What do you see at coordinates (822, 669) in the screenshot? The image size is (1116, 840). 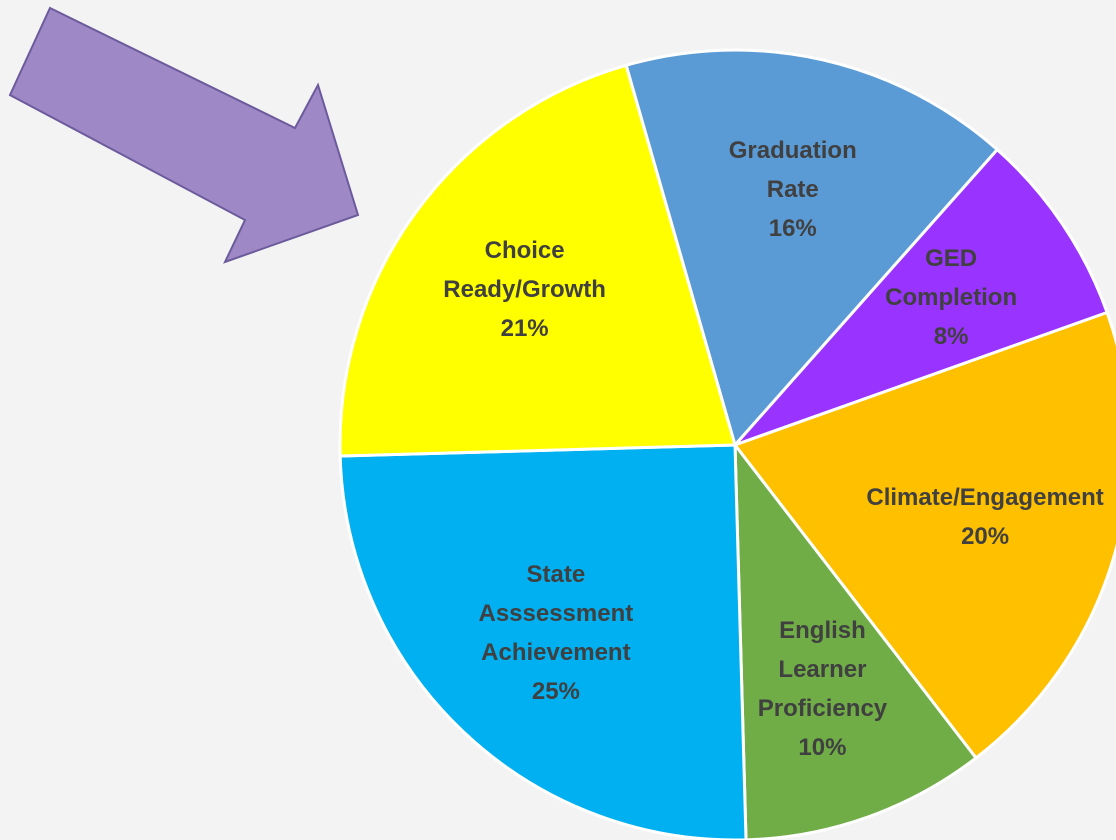 I see `category-label: Learner` at bounding box center [822, 669].